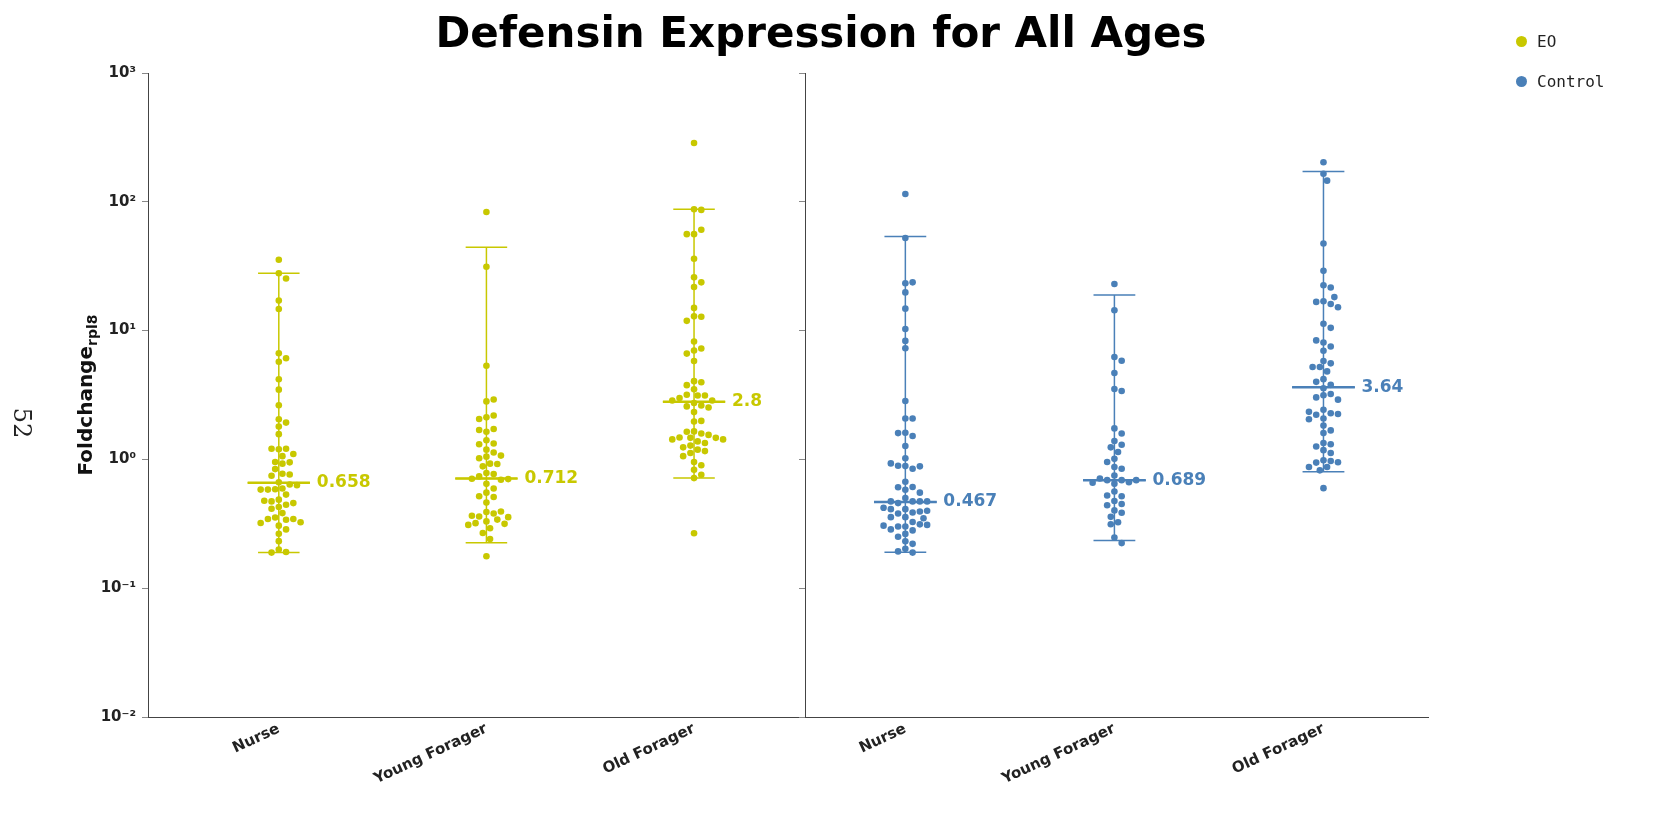  I want to click on annotation: 3.64, so click(1382, 385).